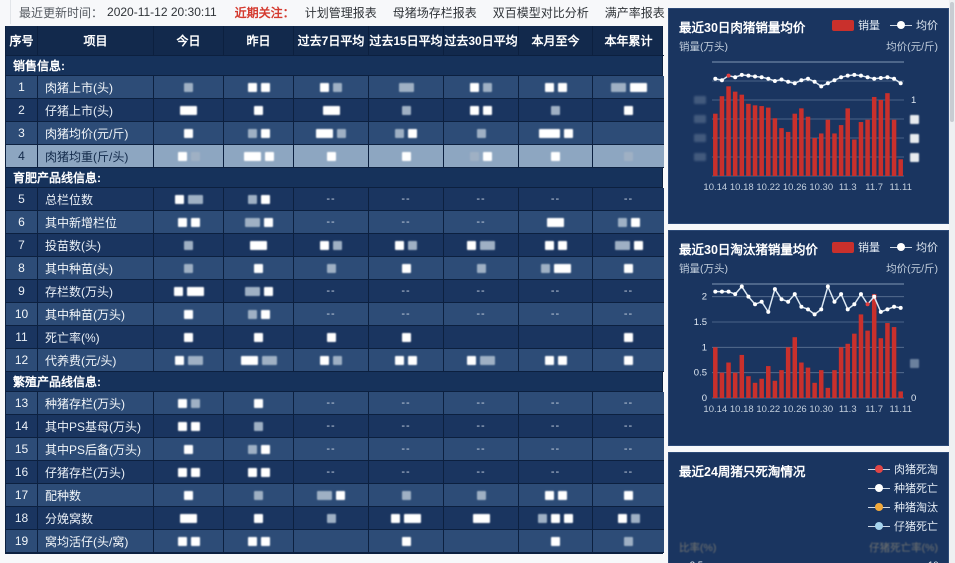 The height and width of the screenshot is (563, 955). Describe the element at coordinates (335, 133) in the screenshot. I see `table-row: 3 肉猪均价(元/斤)` at that location.